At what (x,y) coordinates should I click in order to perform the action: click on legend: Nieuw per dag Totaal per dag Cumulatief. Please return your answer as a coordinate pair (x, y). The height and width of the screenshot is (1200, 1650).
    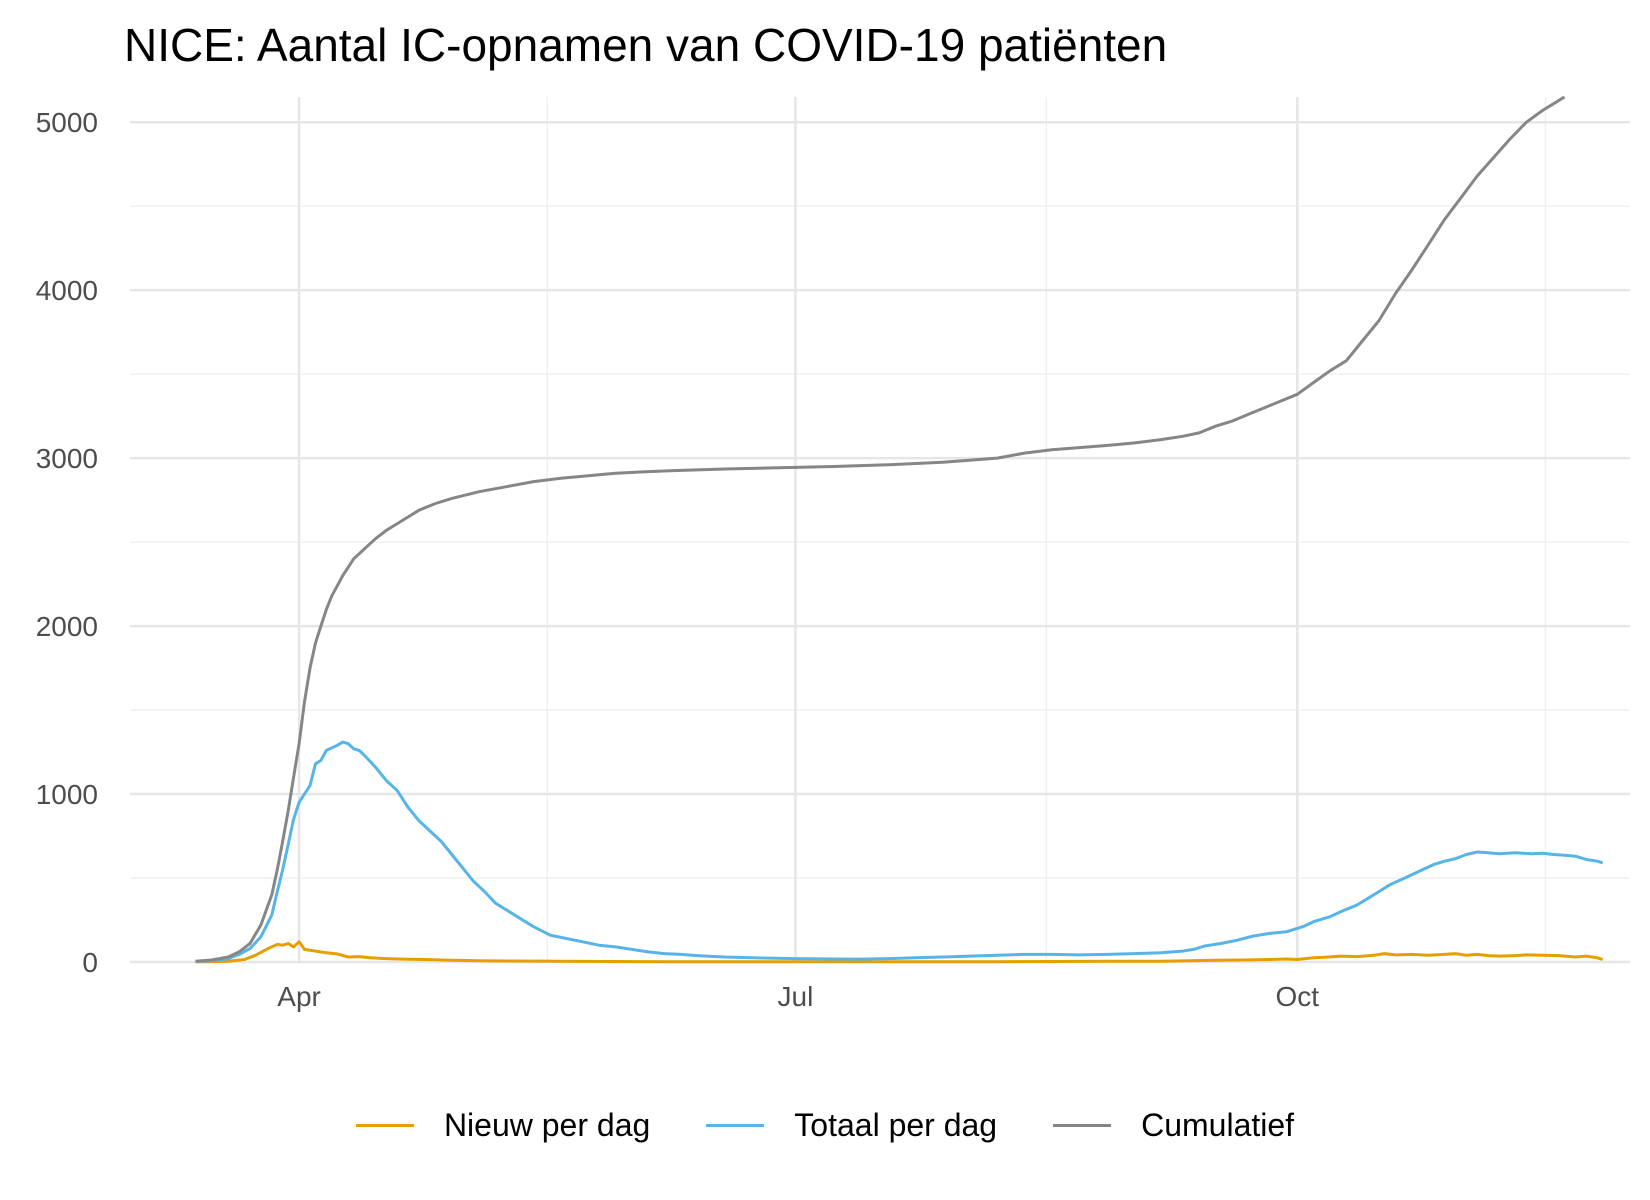
    Looking at the image, I should click on (825, 1125).